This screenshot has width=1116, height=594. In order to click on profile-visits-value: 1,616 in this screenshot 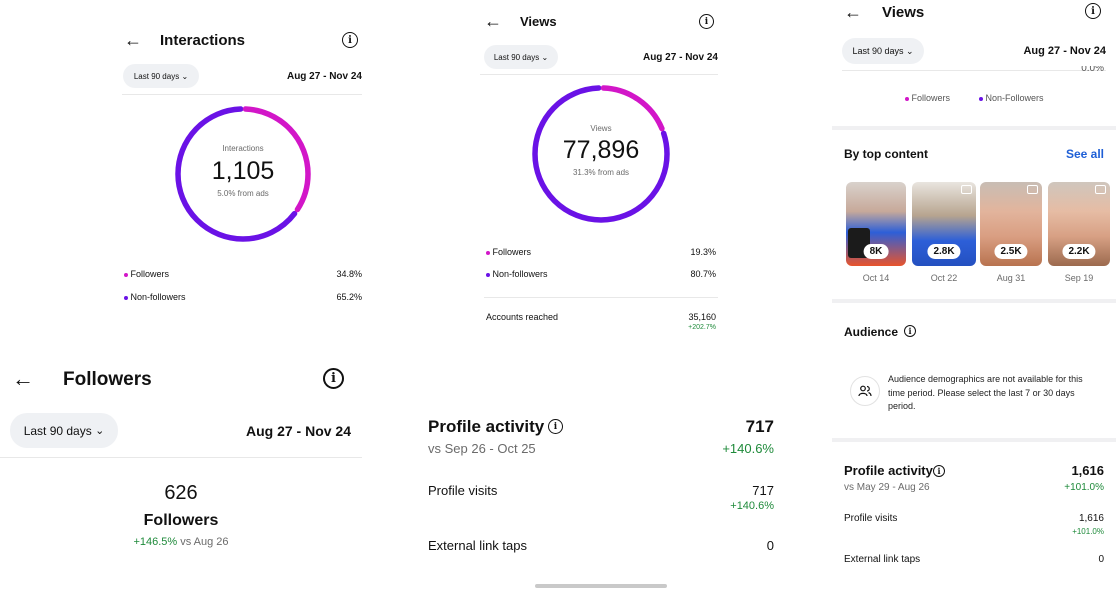, I will do `click(1091, 518)`.